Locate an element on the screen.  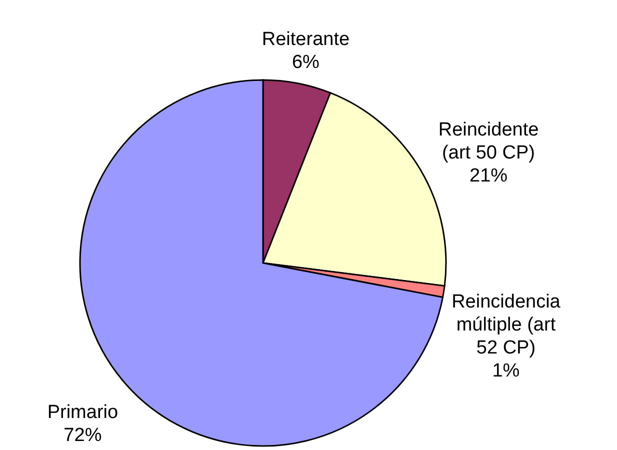
slice-label: Reiterante is located at coordinates (306, 39).